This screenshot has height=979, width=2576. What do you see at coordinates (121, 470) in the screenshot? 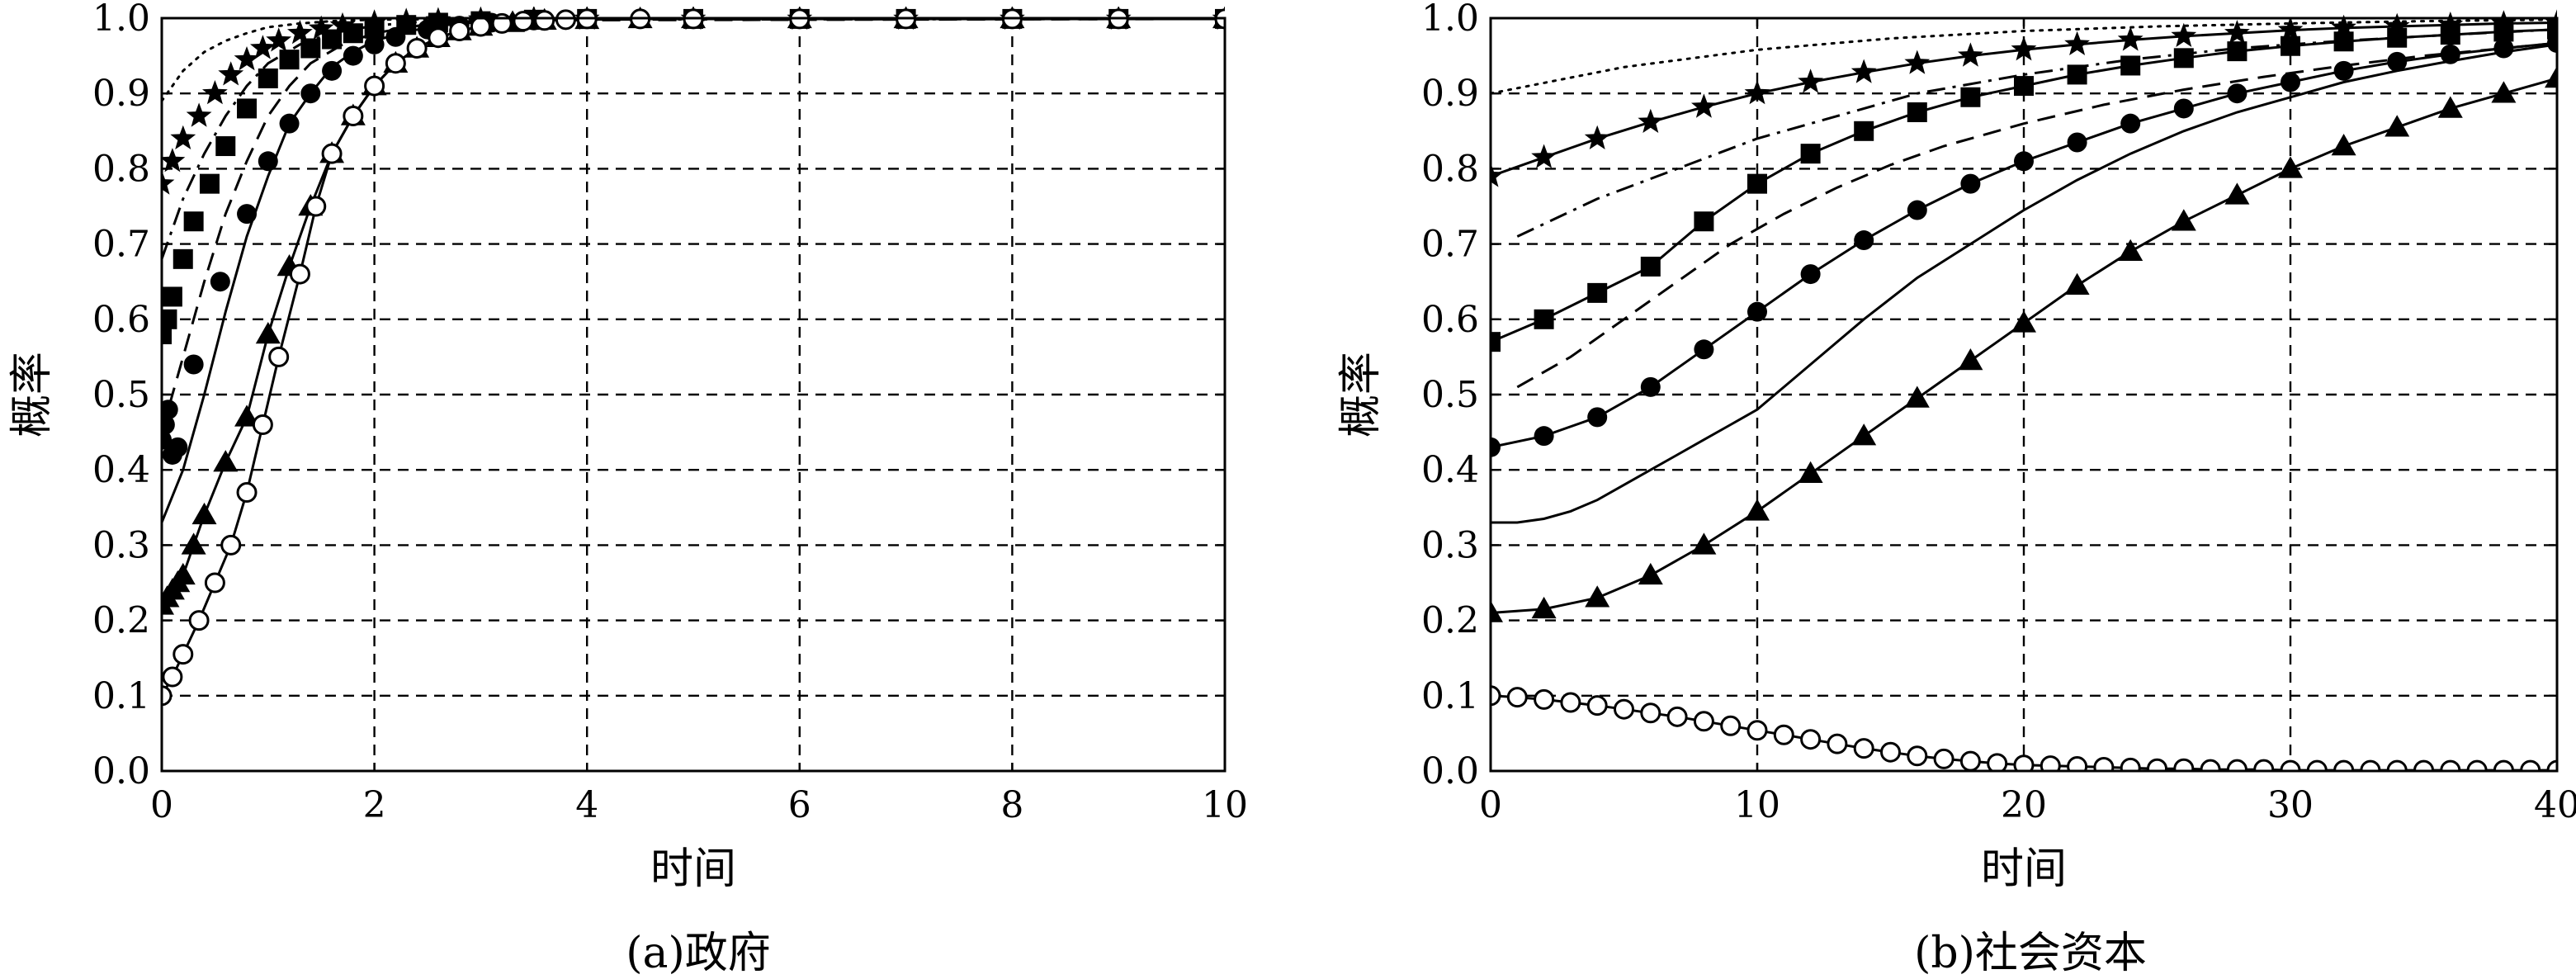
I see `panel-a-y-tick-label: 0.4` at bounding box center [121, 470].